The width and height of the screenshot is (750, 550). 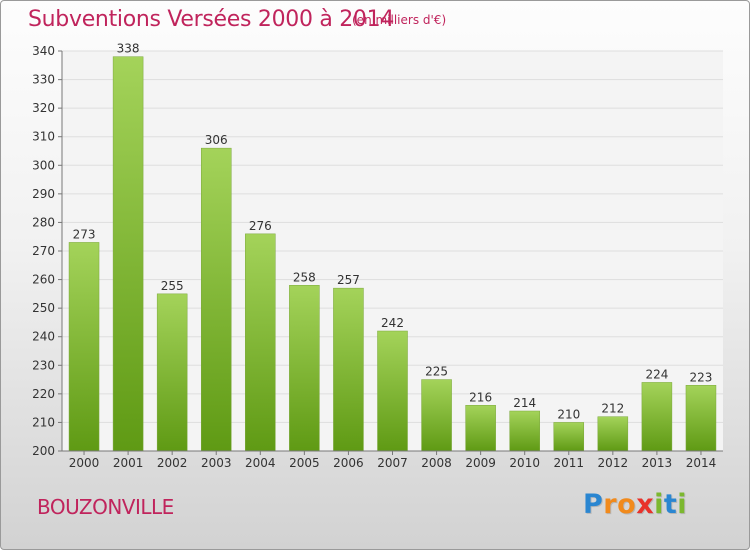 What do you see at coordinates (43, 137) in the screenshot?
I see `y-tick-label: 310` at bounding box center [43, 137].